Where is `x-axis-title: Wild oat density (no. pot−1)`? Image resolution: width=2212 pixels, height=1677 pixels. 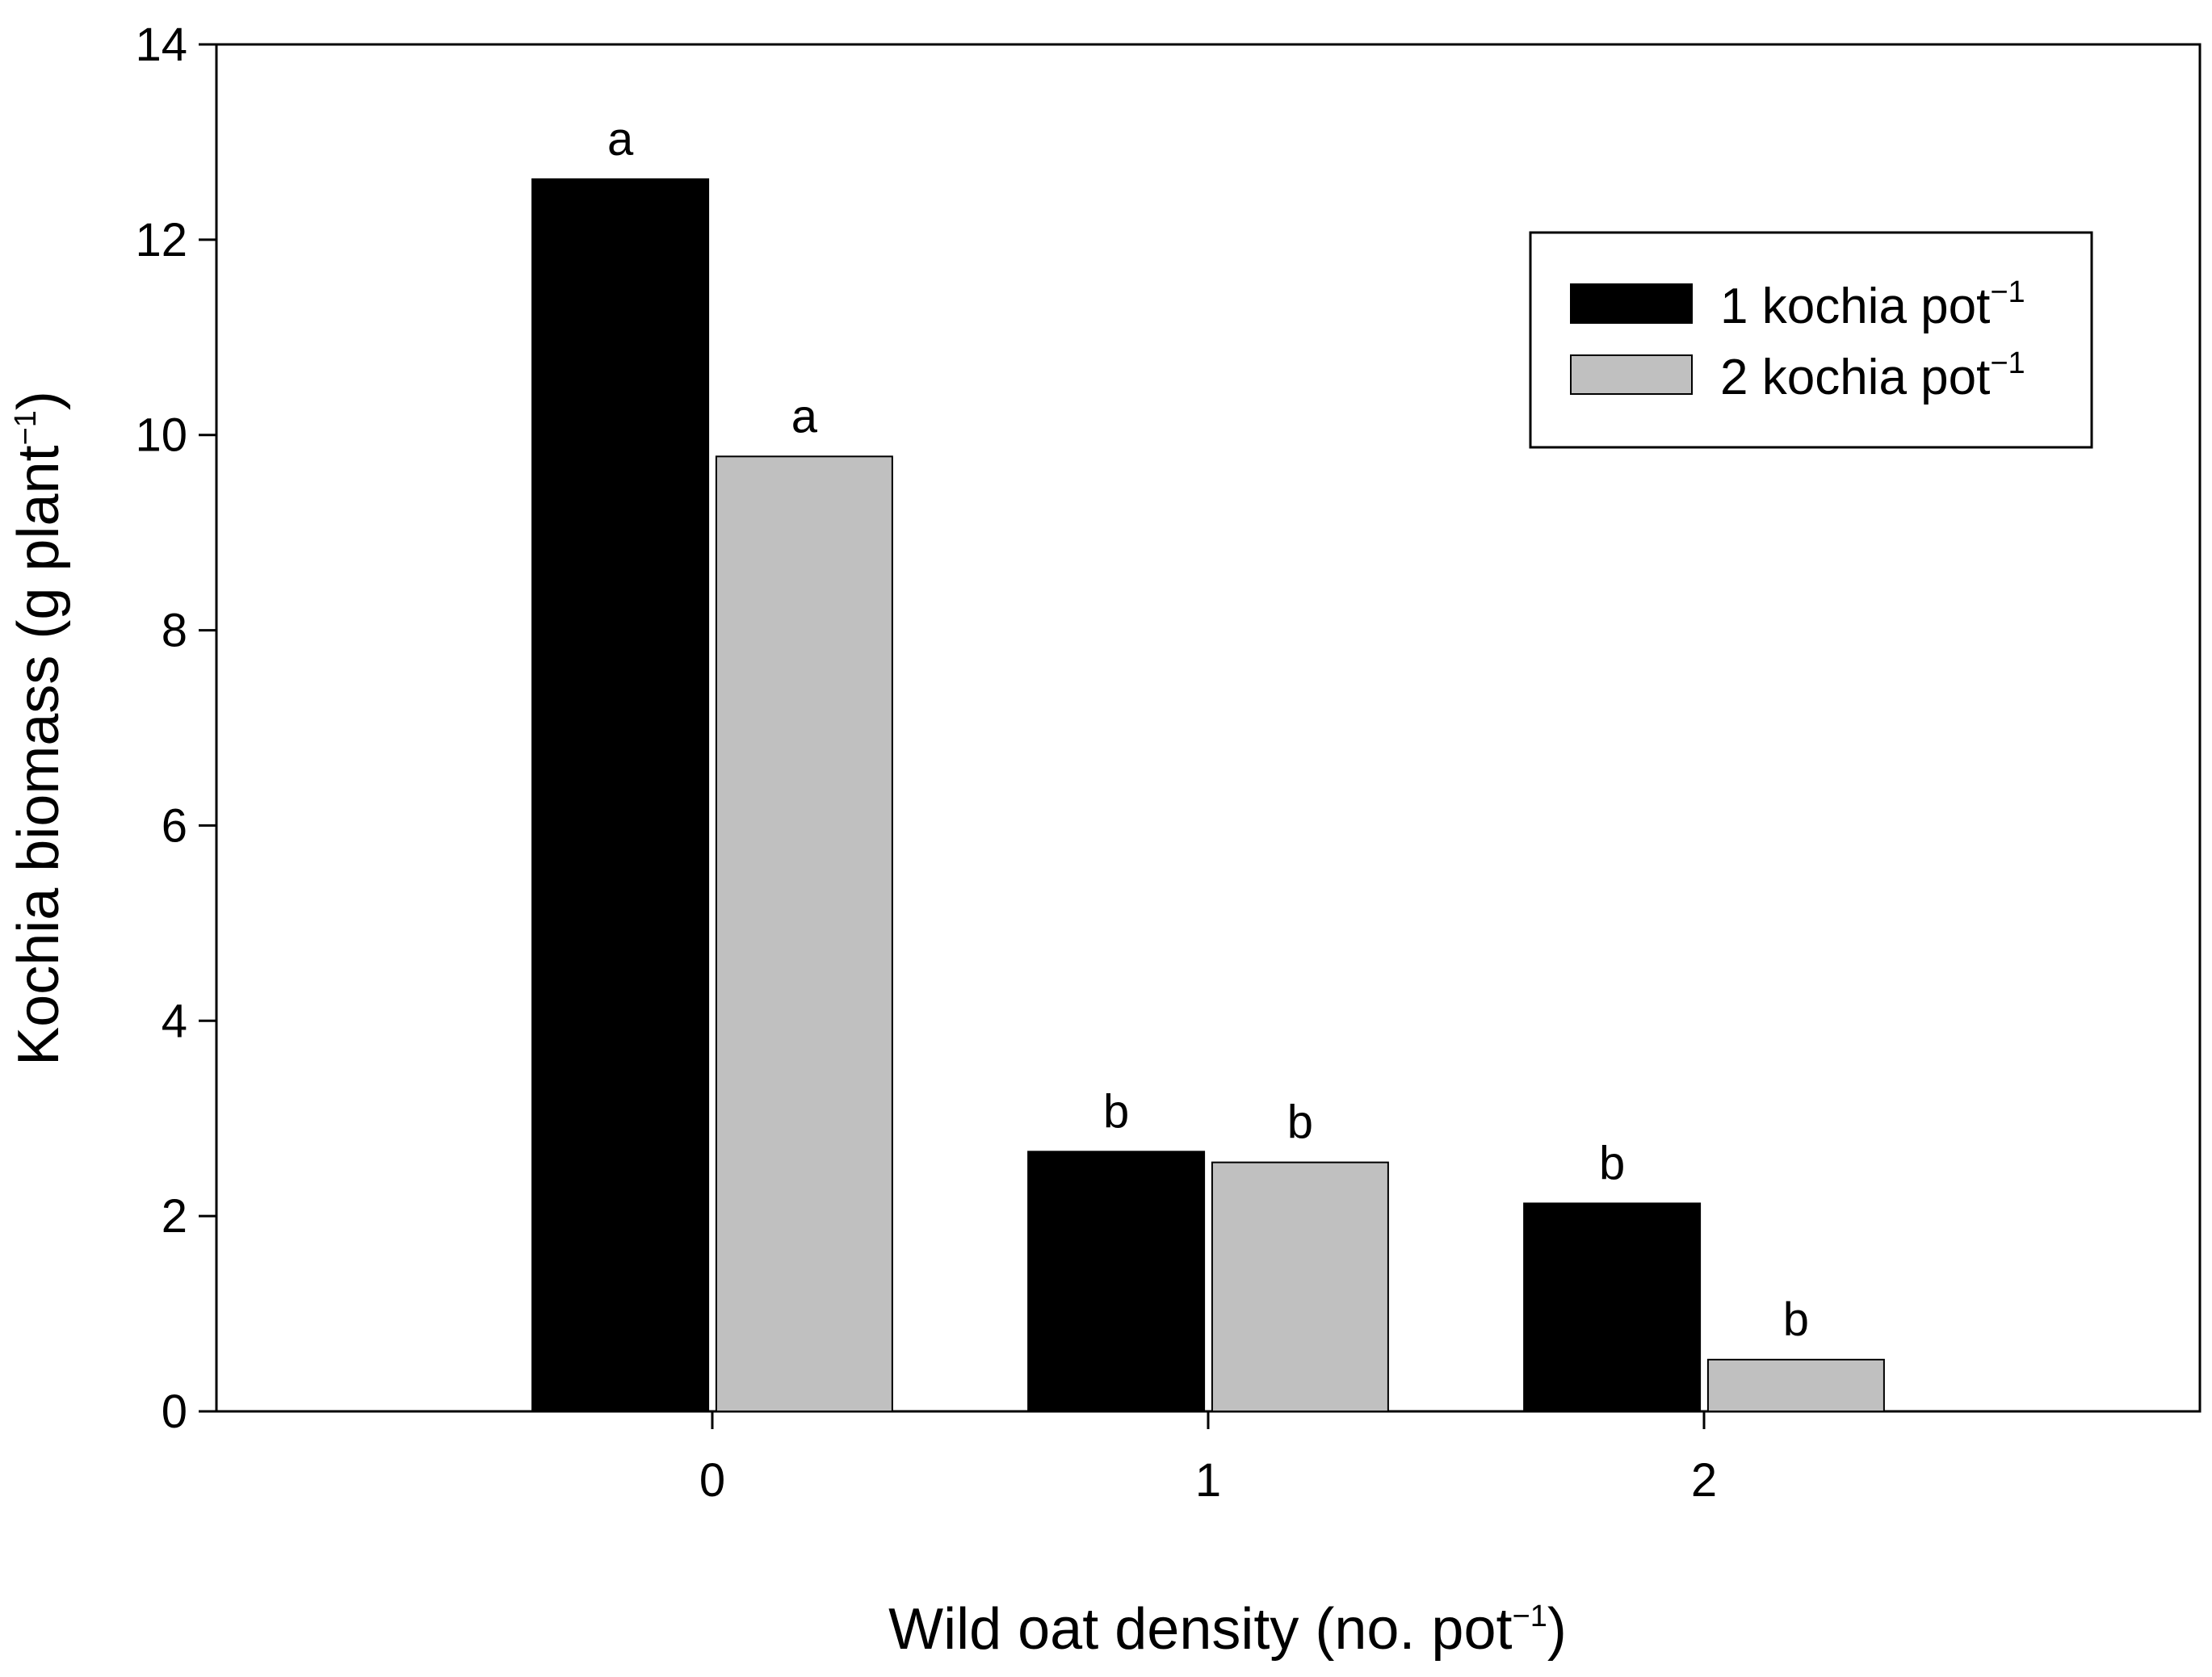
x-axis-title: Wild oat density (no. pot−1) is located at coordinates (1227, 1629).